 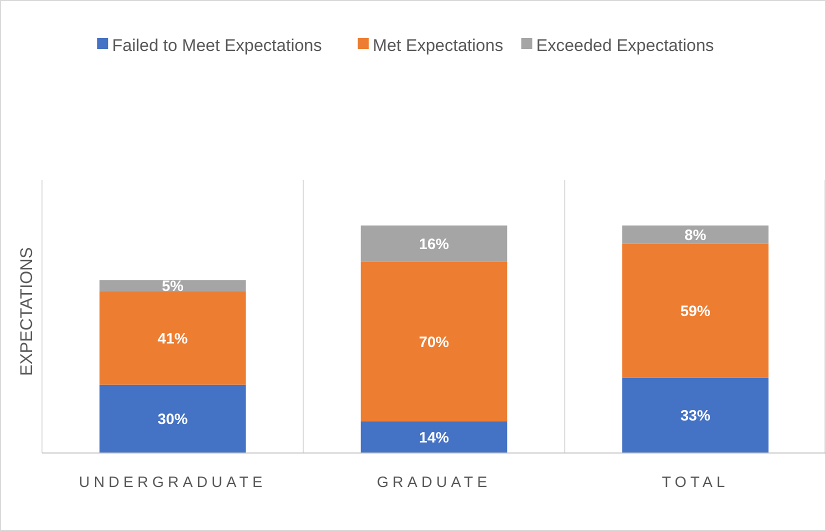 I want to click on x-tick-label: TOTAL, so click(x=695, y=482).